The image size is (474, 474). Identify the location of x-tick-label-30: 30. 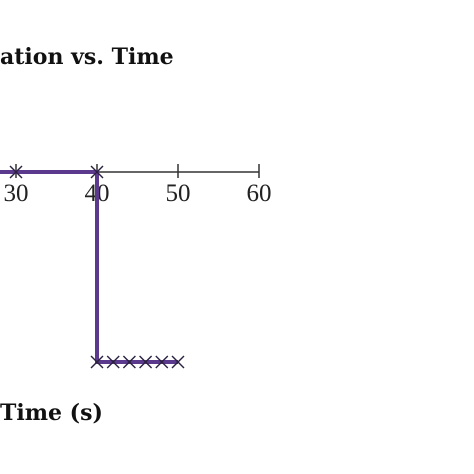
(16, 193).